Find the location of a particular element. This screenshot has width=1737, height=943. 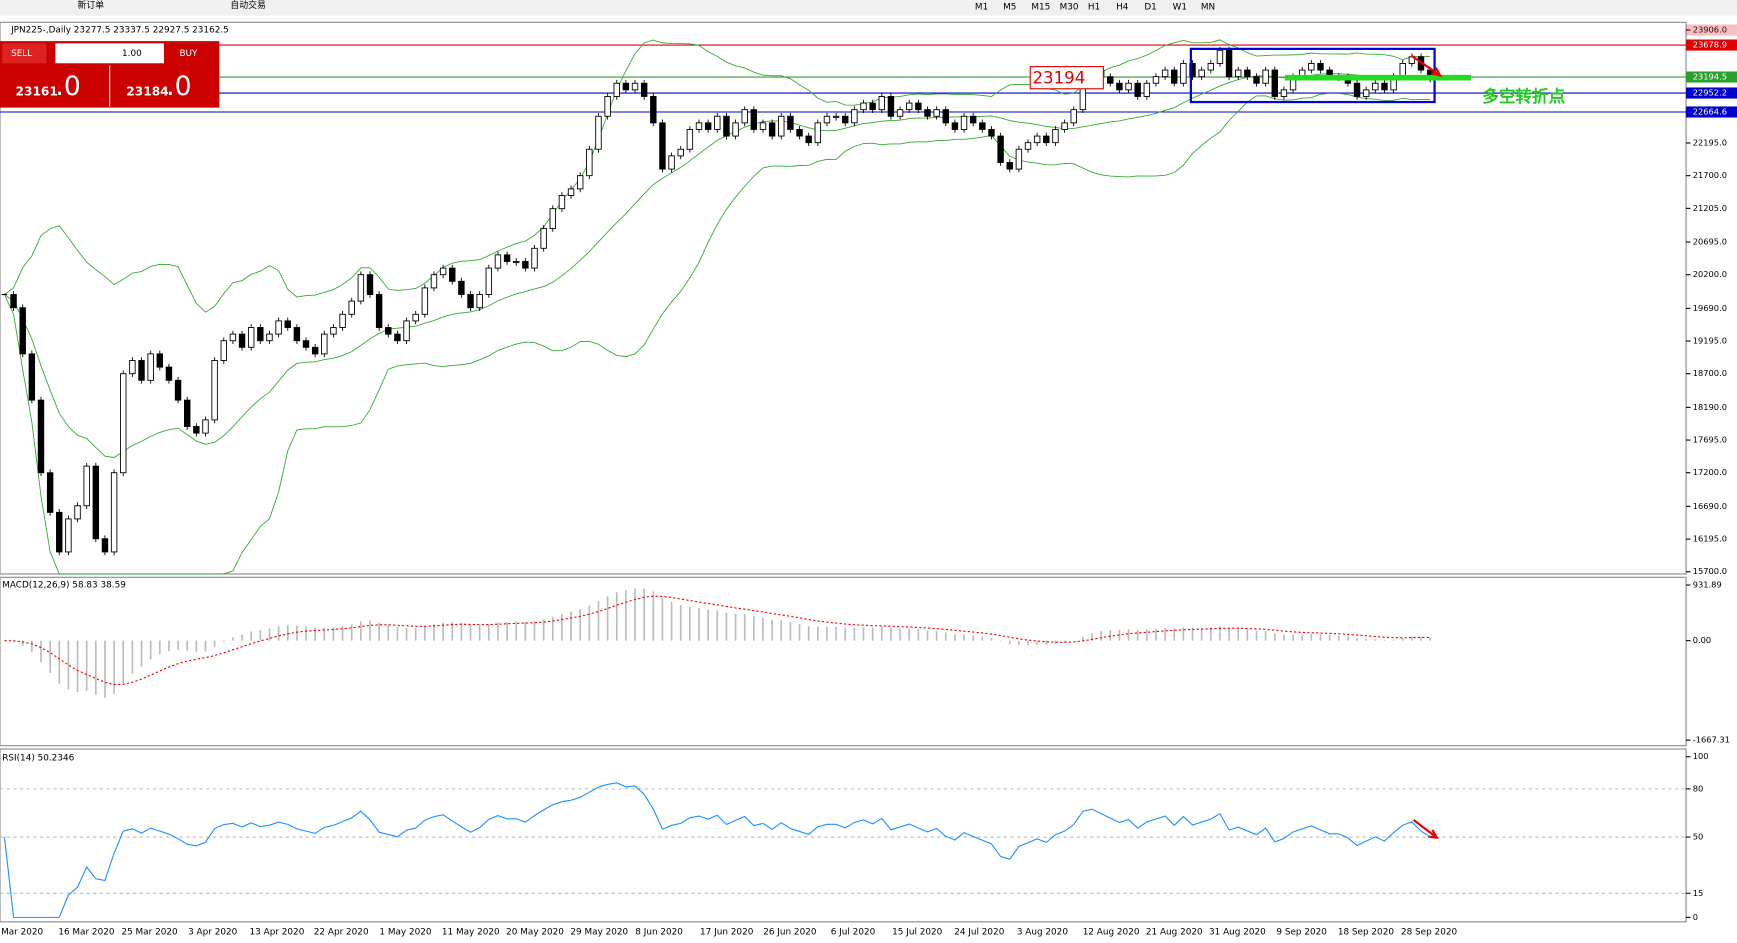

new-order-button: 新订单 is located at coordinates (91, 5).